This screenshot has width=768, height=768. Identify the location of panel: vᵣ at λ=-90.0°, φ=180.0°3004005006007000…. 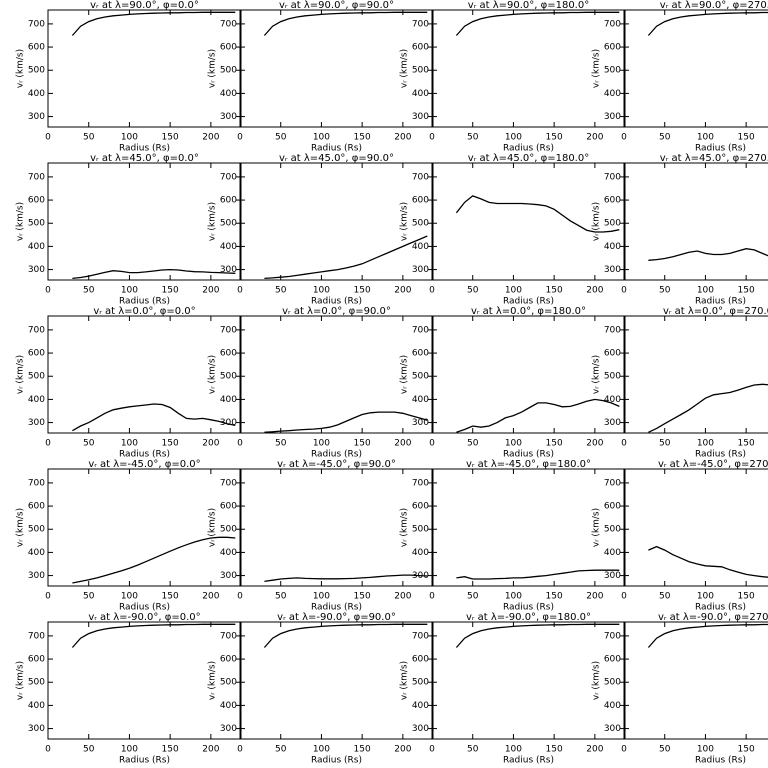
(513, 689).